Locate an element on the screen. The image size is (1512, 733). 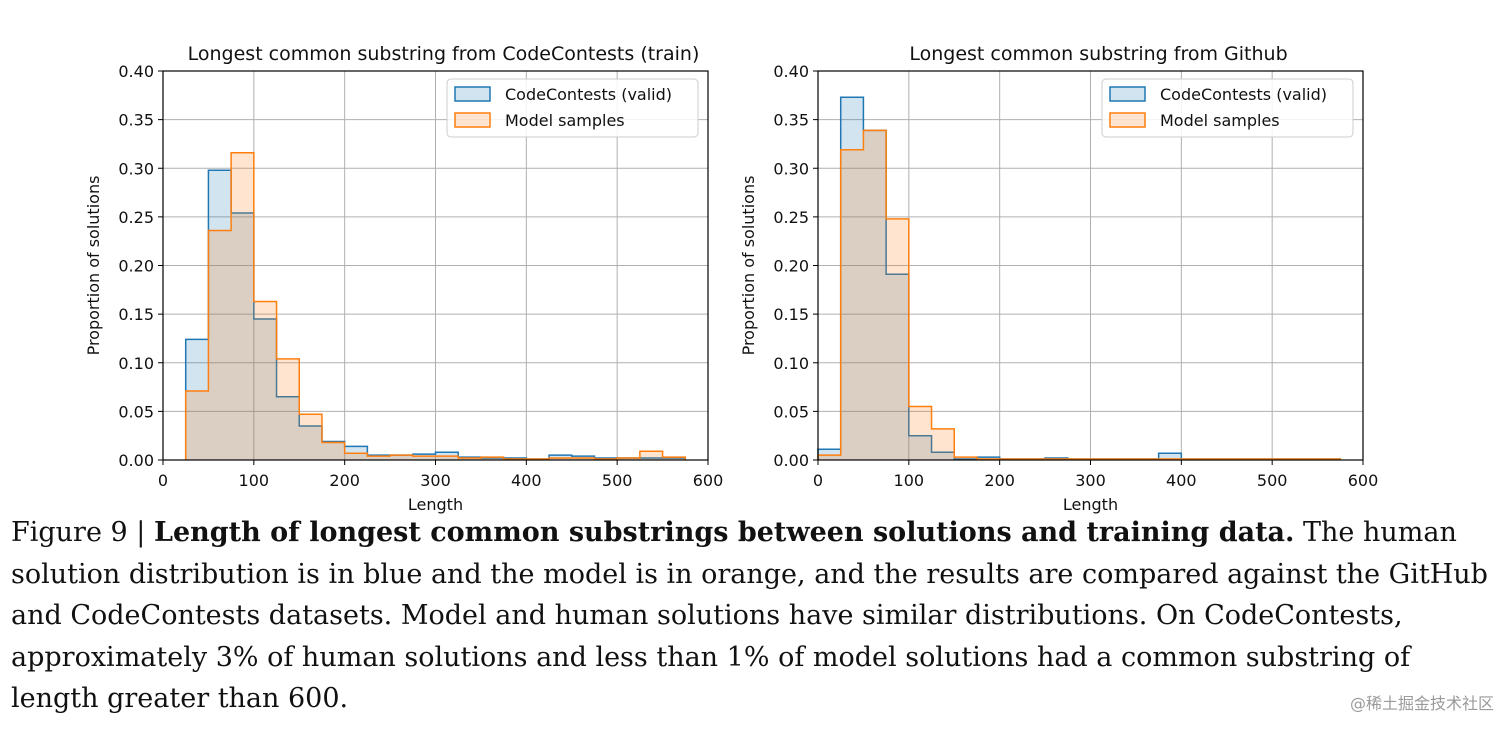
figure-label: Figure 9 is located at coordinates (69, 532).